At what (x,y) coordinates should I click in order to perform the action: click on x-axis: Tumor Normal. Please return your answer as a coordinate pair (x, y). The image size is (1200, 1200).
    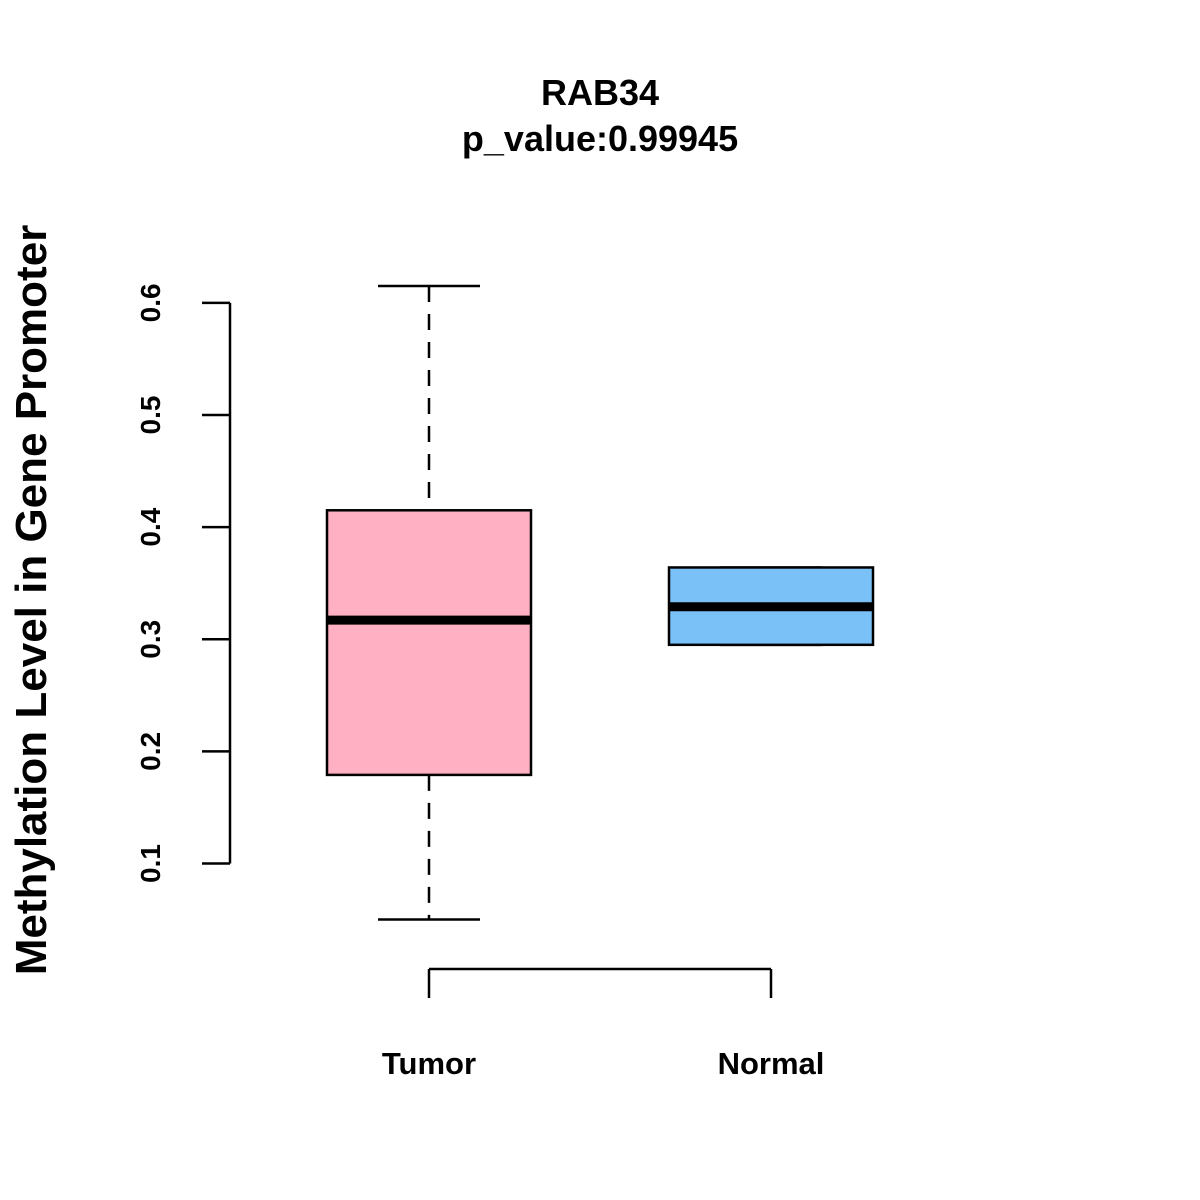
    Looking at the image, I should click on (603, 1024).